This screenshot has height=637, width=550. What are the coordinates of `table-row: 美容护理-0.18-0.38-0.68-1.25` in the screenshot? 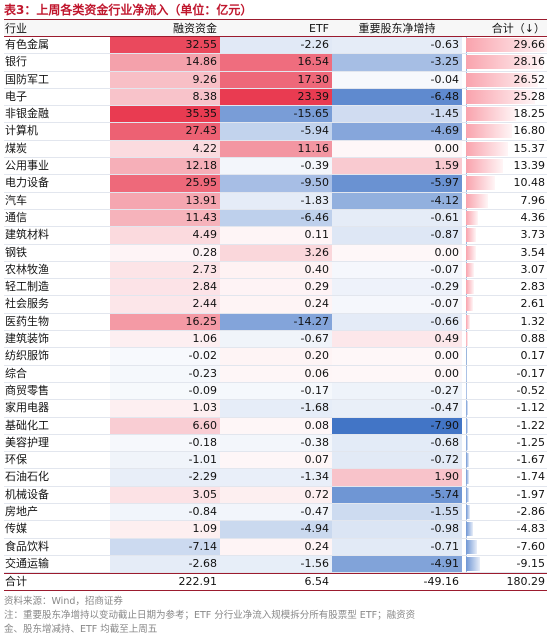 It's located at (275, 443).